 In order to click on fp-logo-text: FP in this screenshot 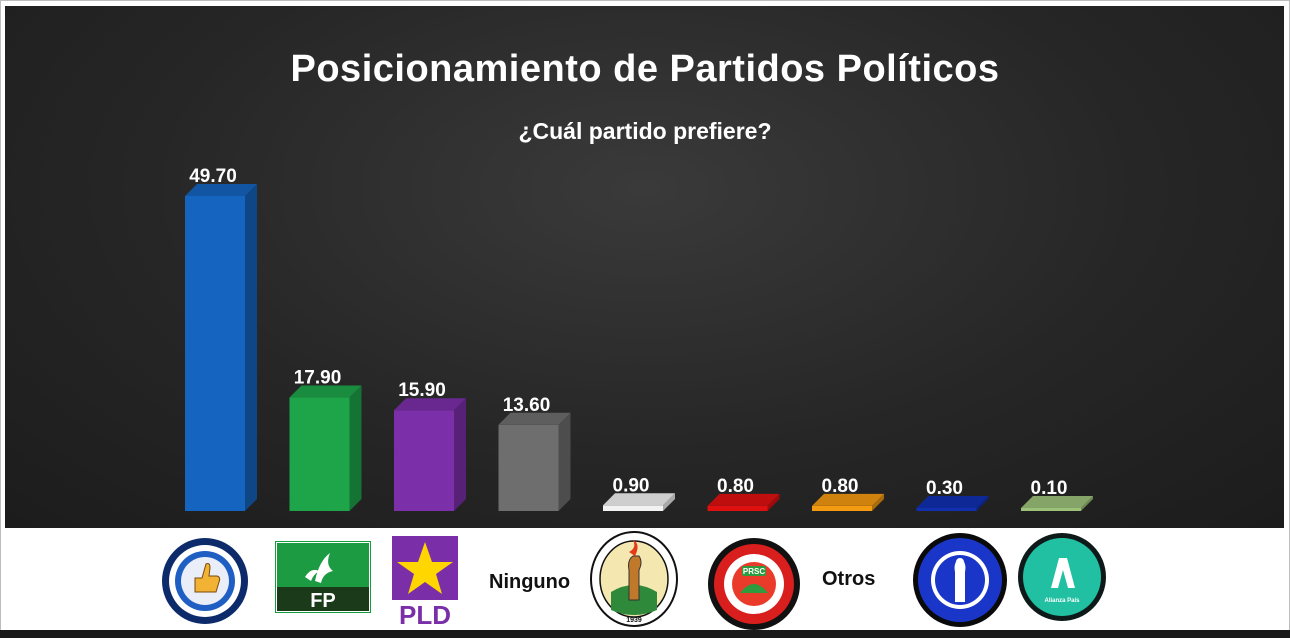, I will do `click(323, 601)`.